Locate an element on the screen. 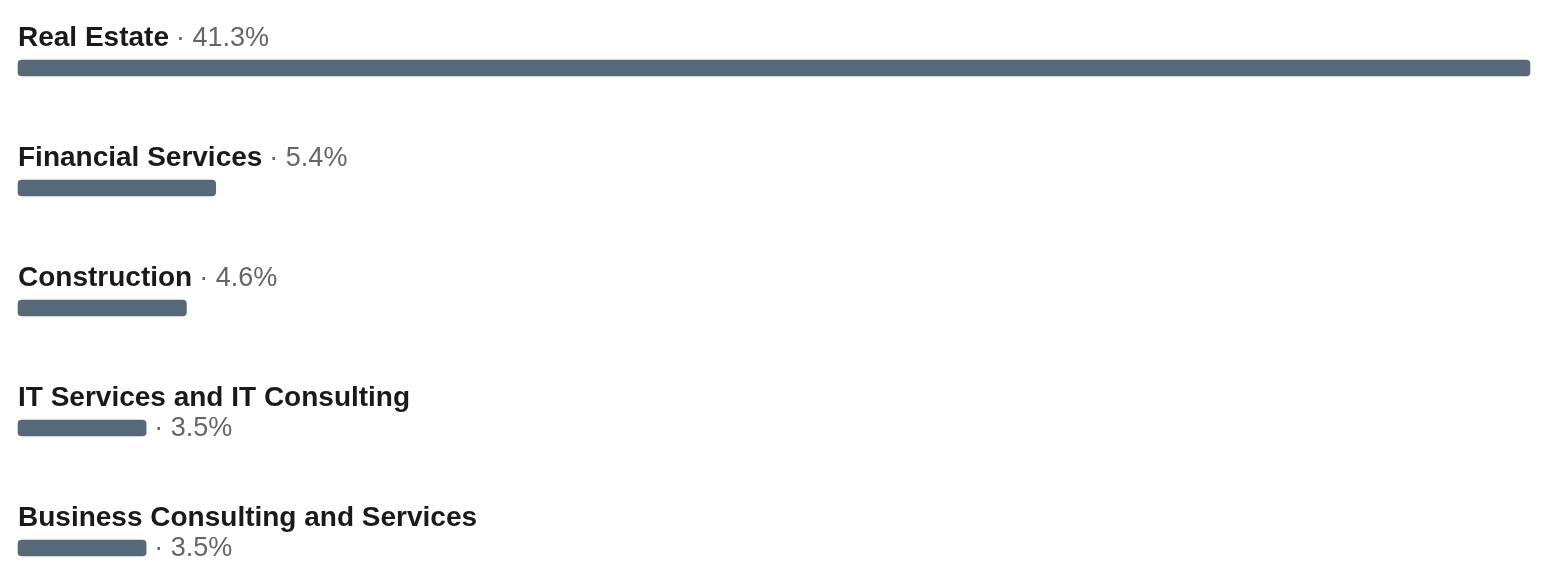 This screenshot has height=586, width=1544. data-label: · 5.4% is located at coordinates (308, 157).